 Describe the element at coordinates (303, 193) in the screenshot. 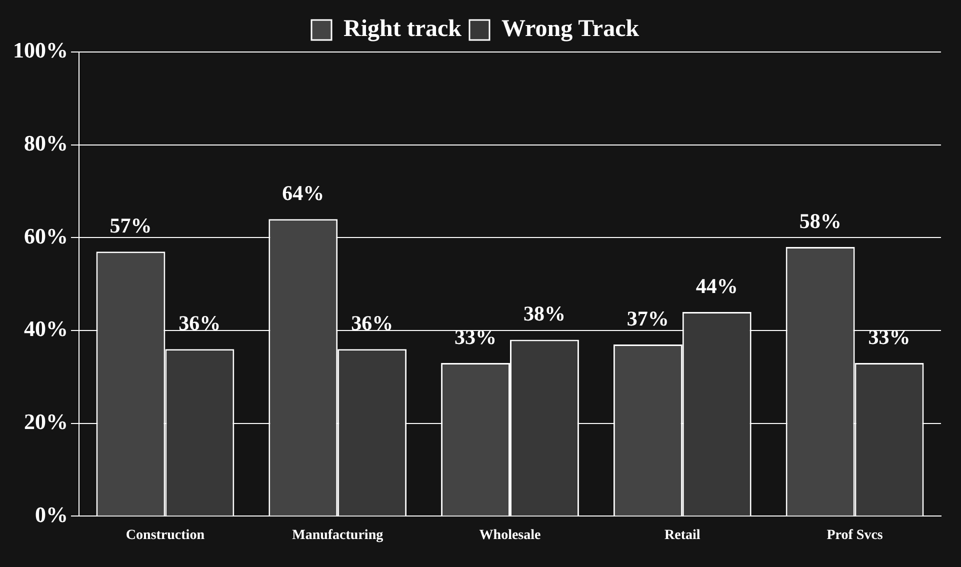

I see `data-label: 64%` at that location.